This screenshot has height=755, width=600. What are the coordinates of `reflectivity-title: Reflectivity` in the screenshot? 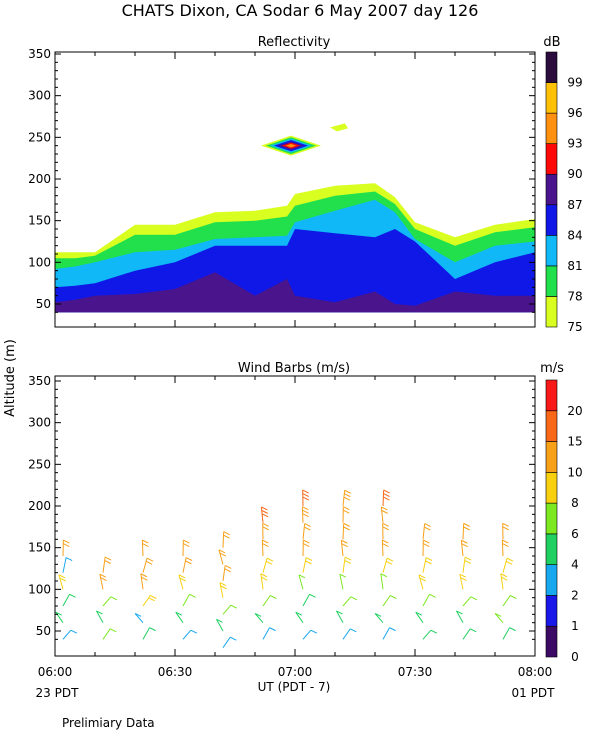 It's located at (294, 42).